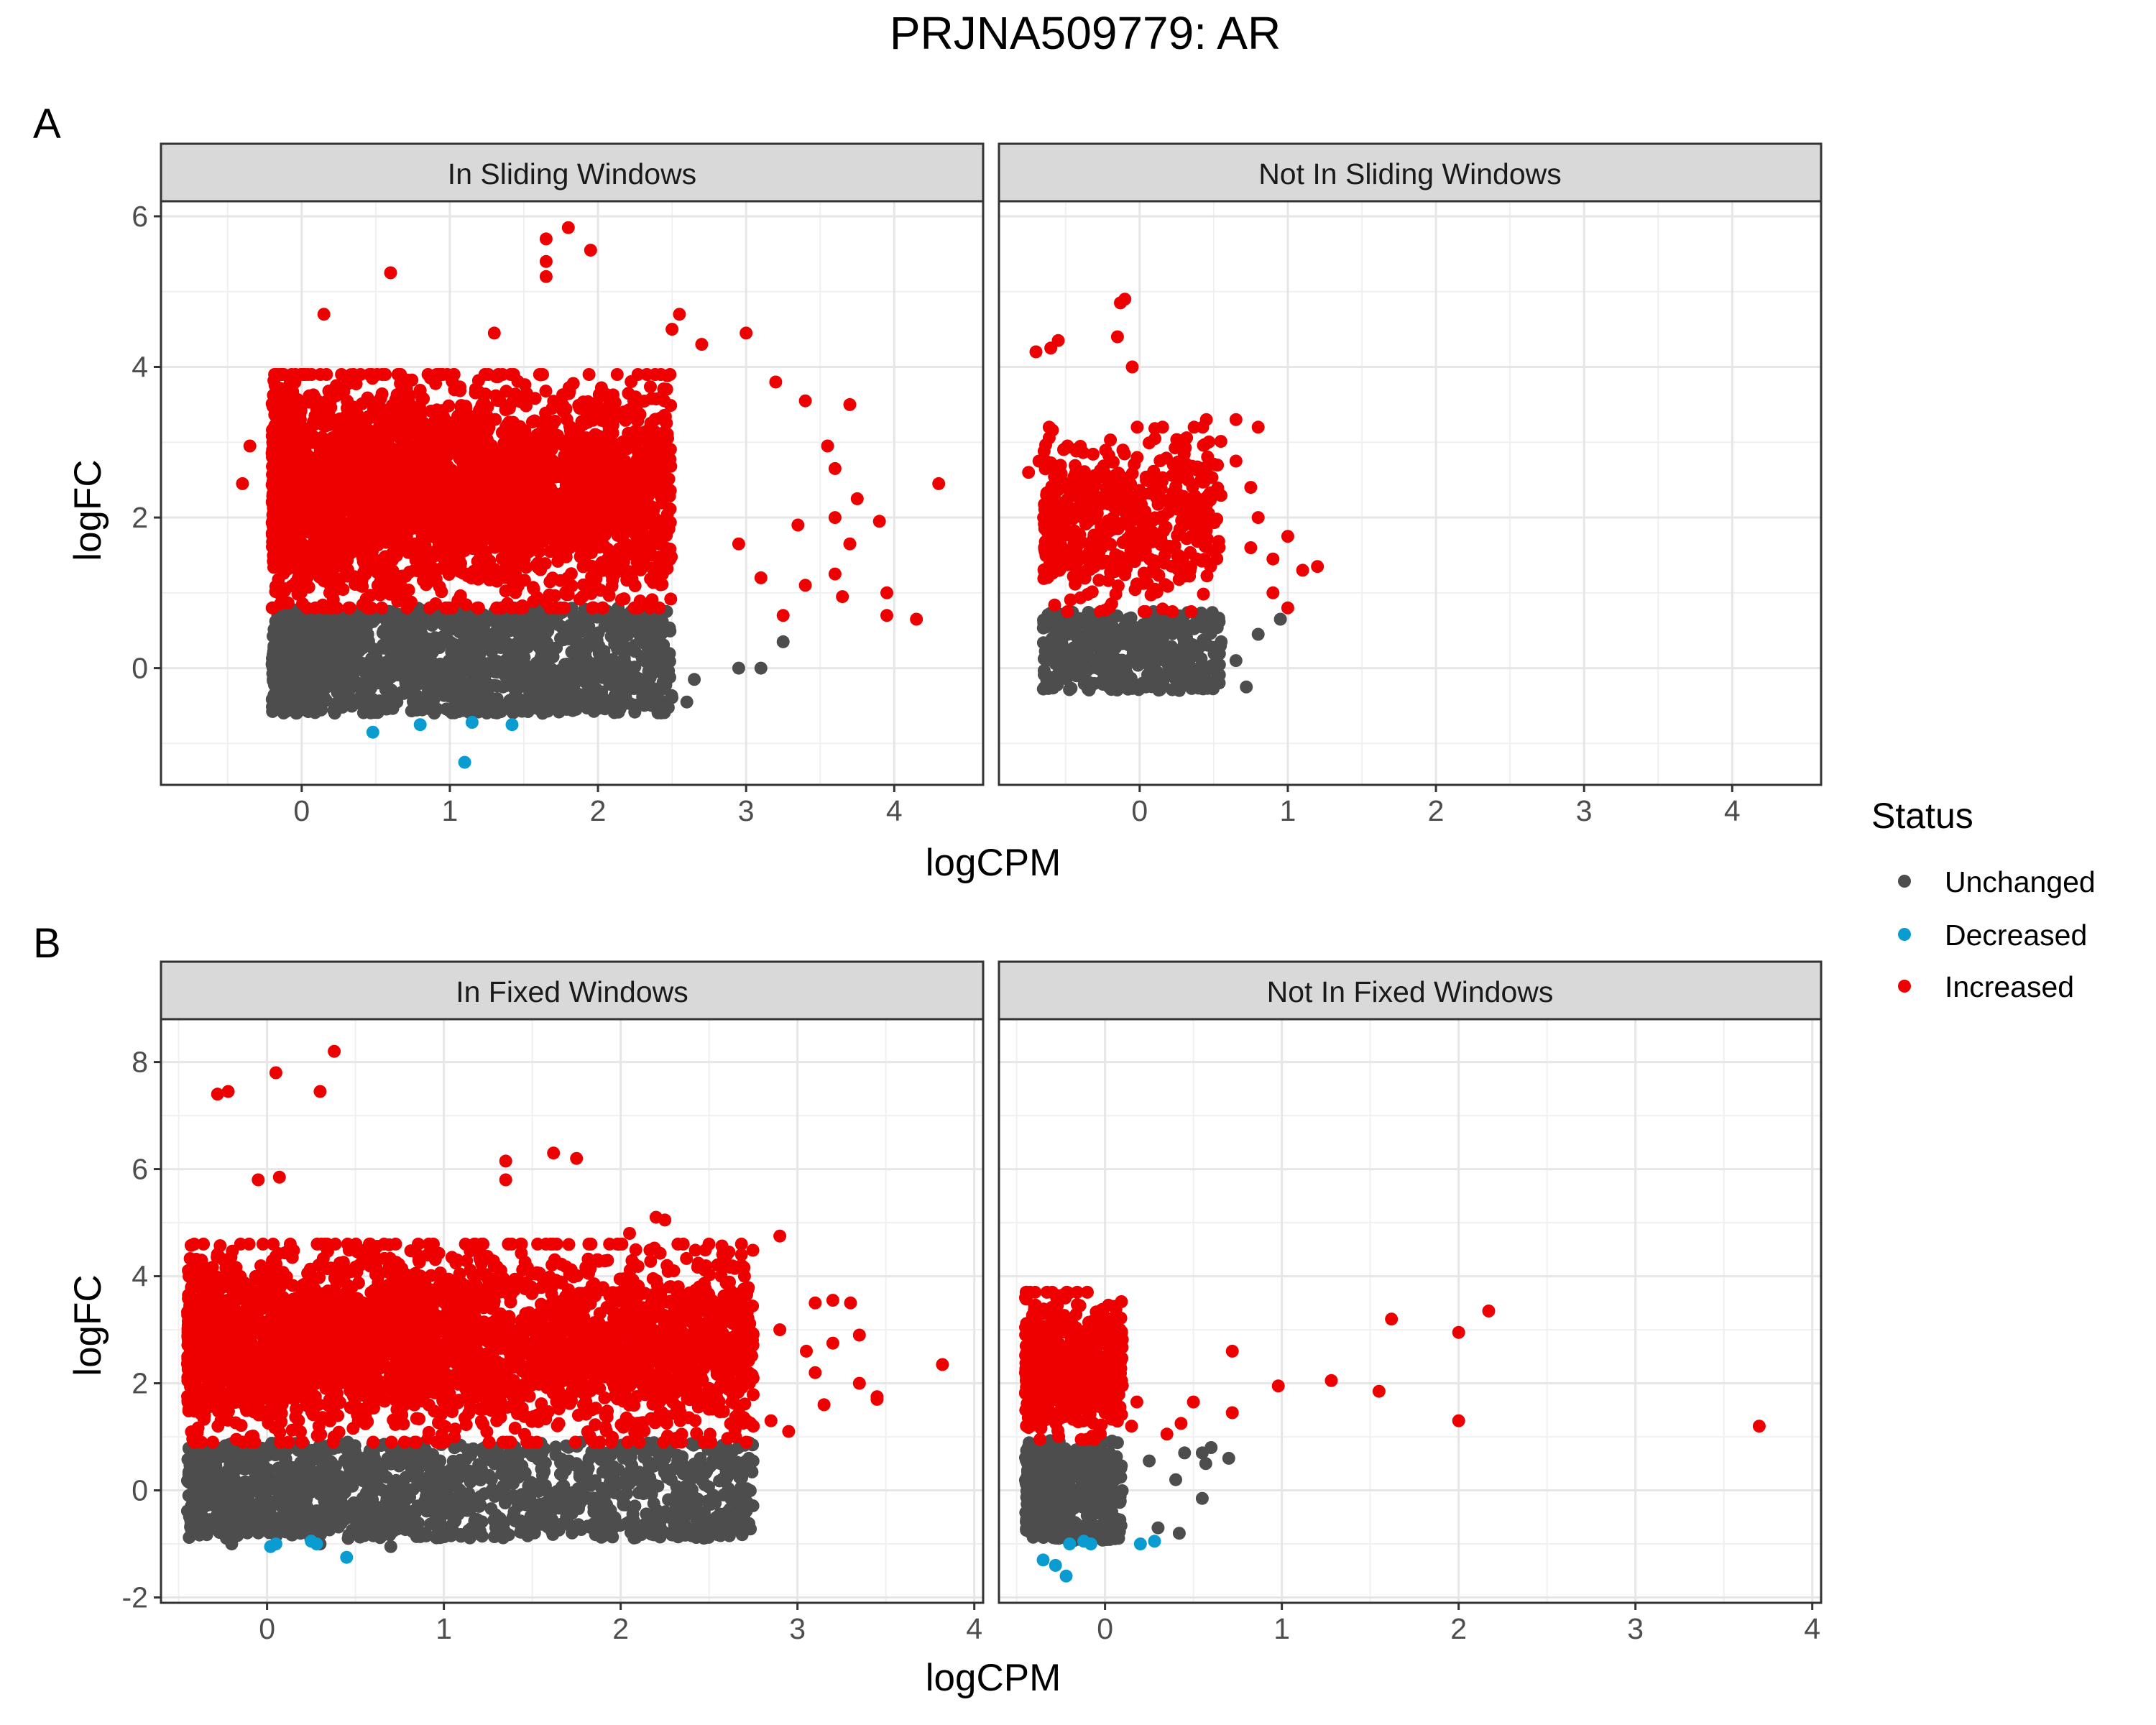 Image resolution: width=2156 pixels, height=1725 pixels. What do you see at coordinates (47, 124) in the screenshot?
I see `panel-tag-a: A` at bounding box center [47, 124].